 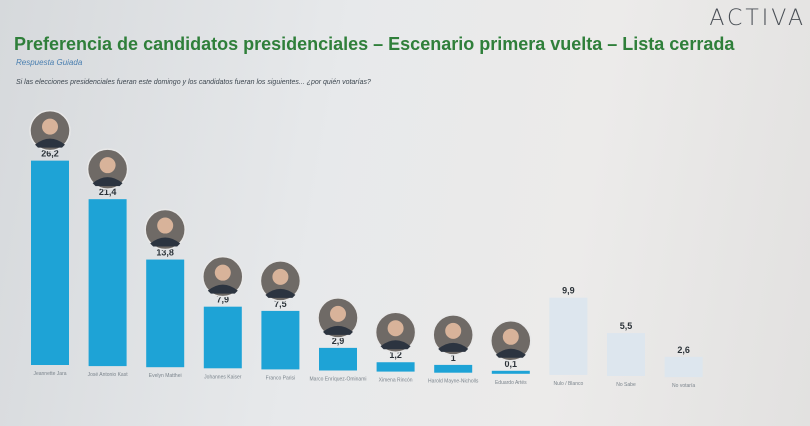 What do you see at coordinates (108, 192) in the screenshot?
I see `data-label-2: 21,4` at bounding box center [108, 192].